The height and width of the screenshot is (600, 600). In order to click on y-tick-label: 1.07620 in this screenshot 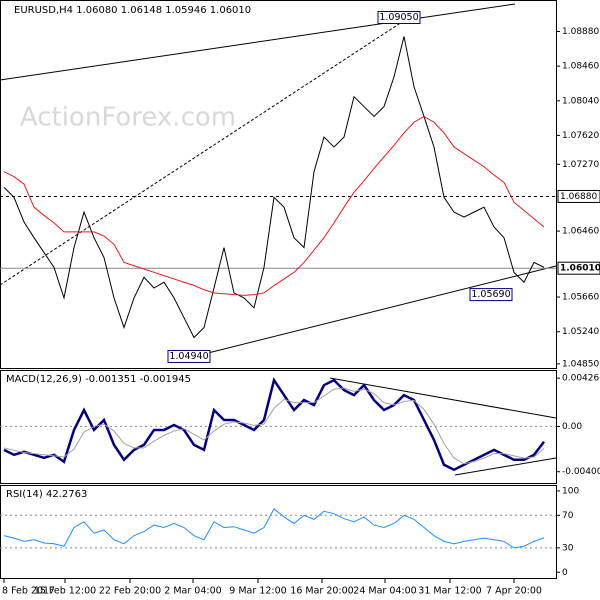, I will do `click(580, 136)`.